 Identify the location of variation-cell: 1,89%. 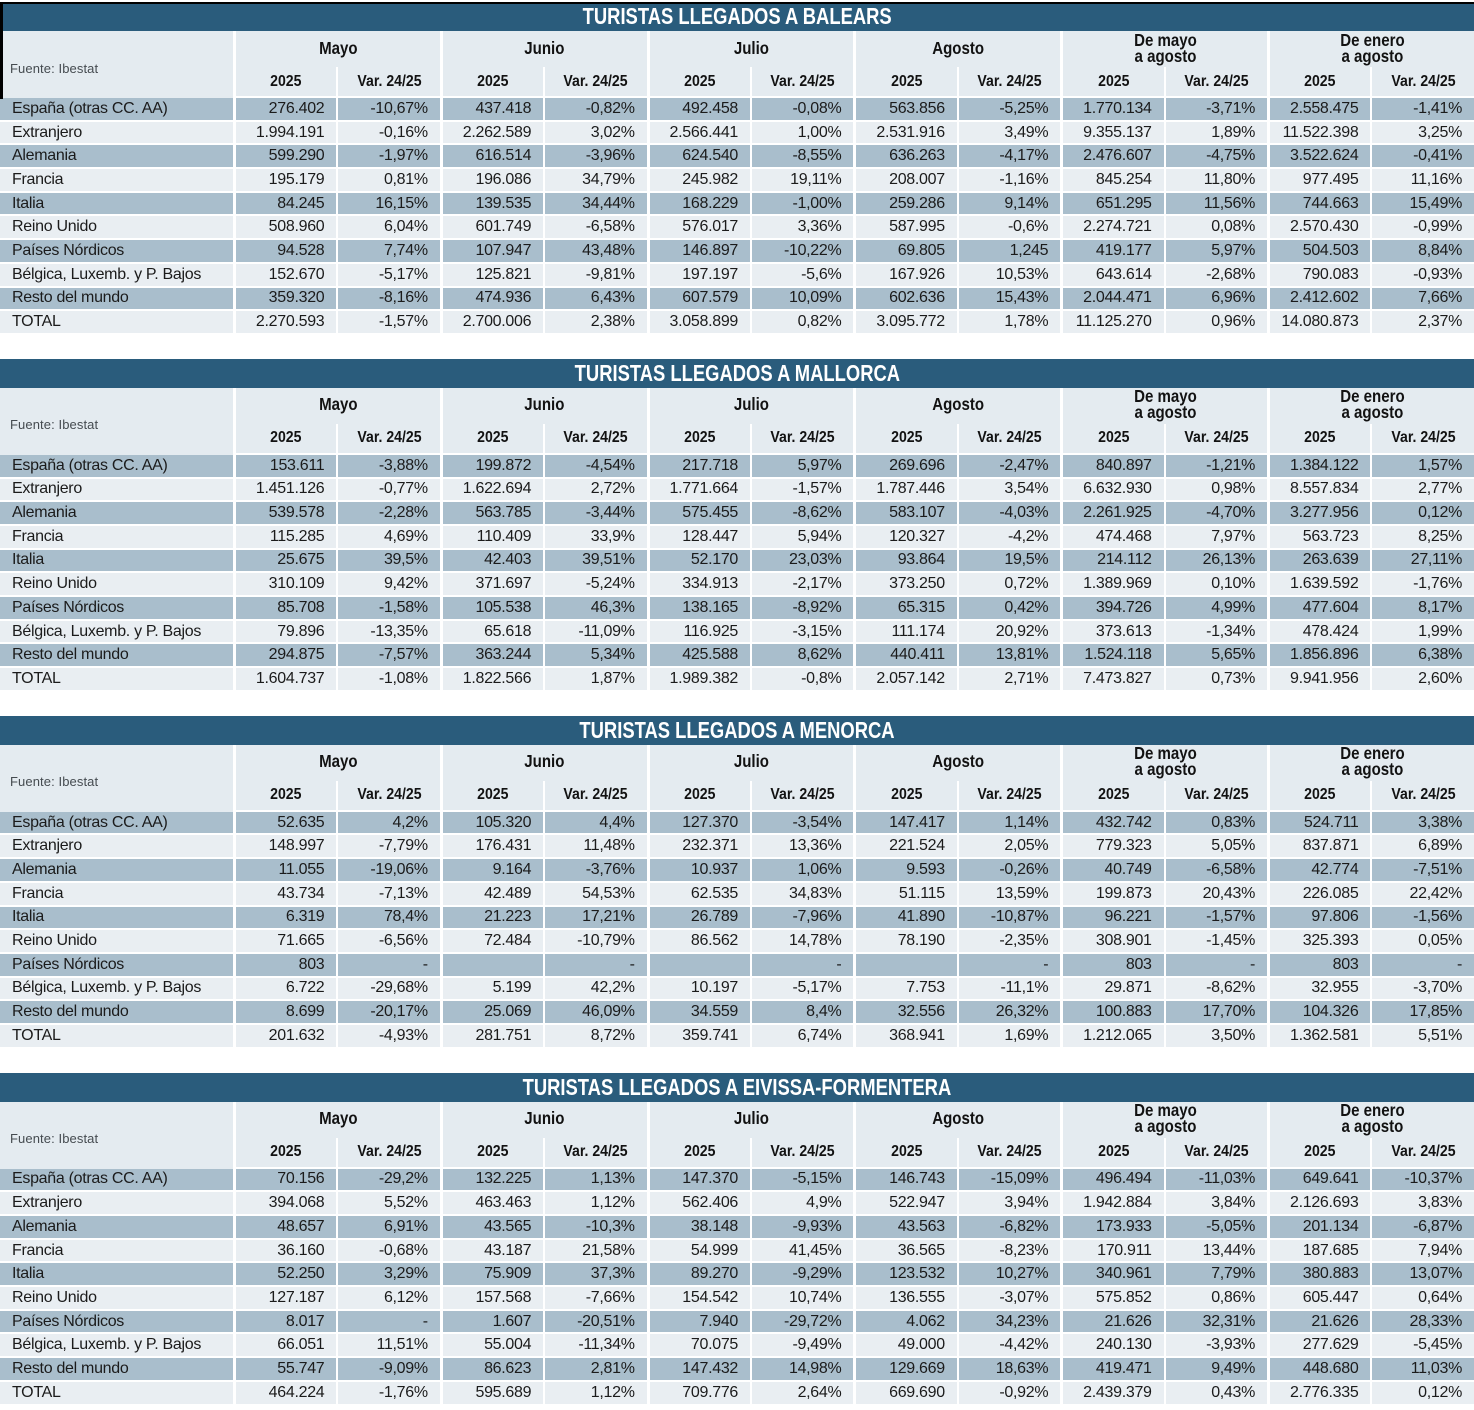
(1215, 133).